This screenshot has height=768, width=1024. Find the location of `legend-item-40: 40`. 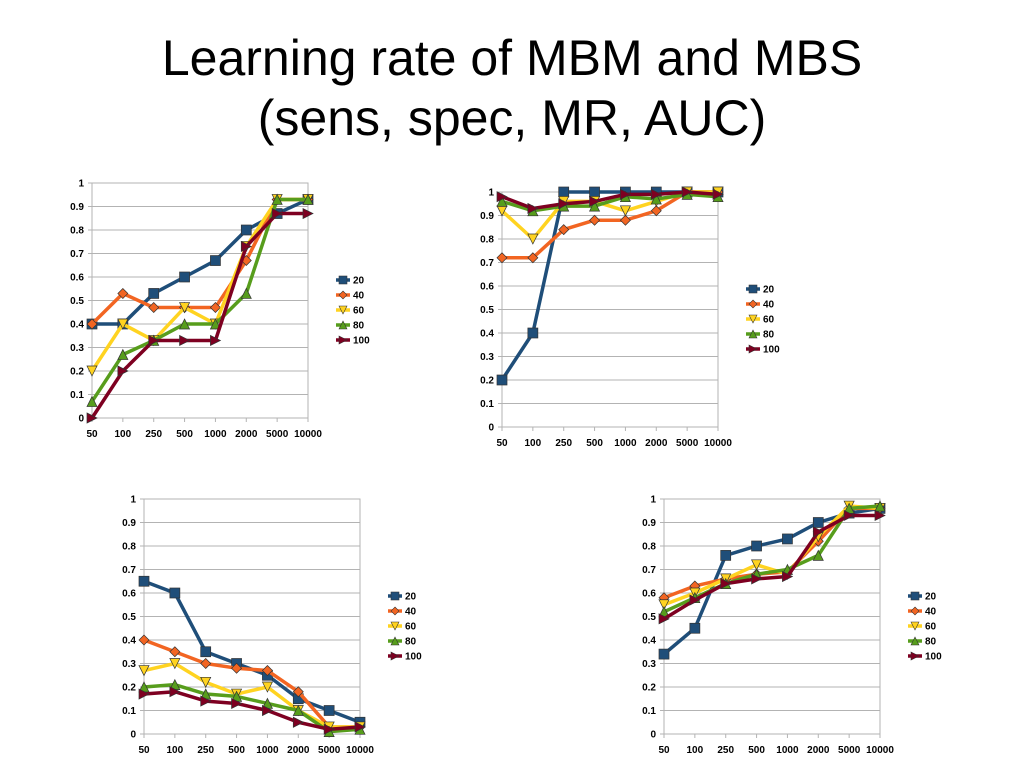

legend-item-40: 40 is located at coordinates (350, 296).